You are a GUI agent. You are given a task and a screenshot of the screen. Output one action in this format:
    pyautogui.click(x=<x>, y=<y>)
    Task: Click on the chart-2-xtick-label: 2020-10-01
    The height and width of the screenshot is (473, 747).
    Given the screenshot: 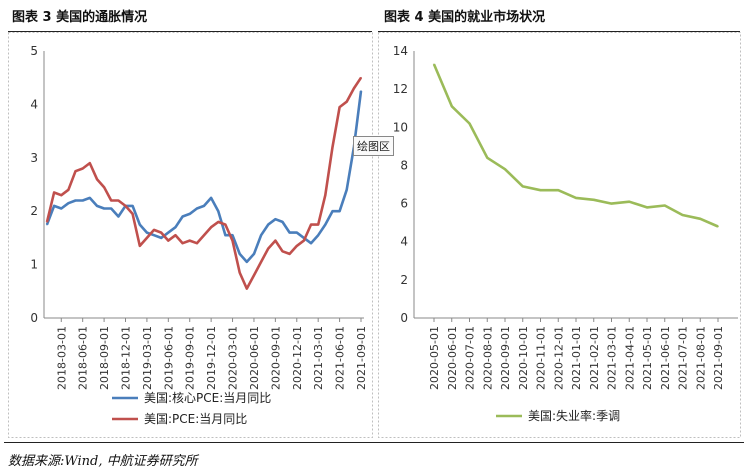 What is the action you would take?
    pyautogui.click(x=523, y=358)
    